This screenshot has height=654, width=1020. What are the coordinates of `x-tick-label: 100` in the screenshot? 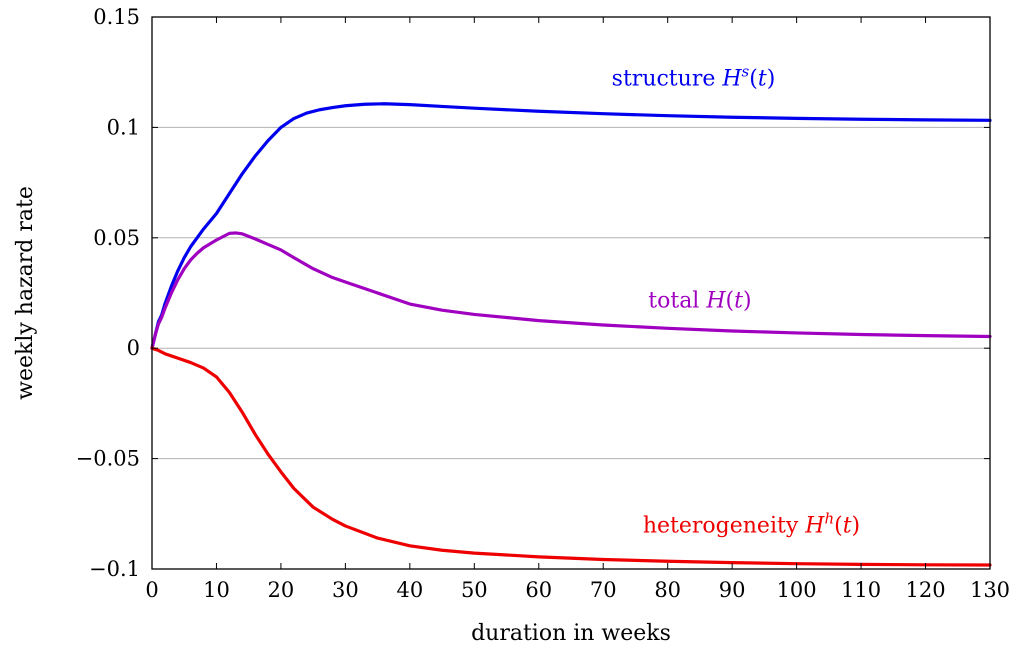 It's located at (797, 590).